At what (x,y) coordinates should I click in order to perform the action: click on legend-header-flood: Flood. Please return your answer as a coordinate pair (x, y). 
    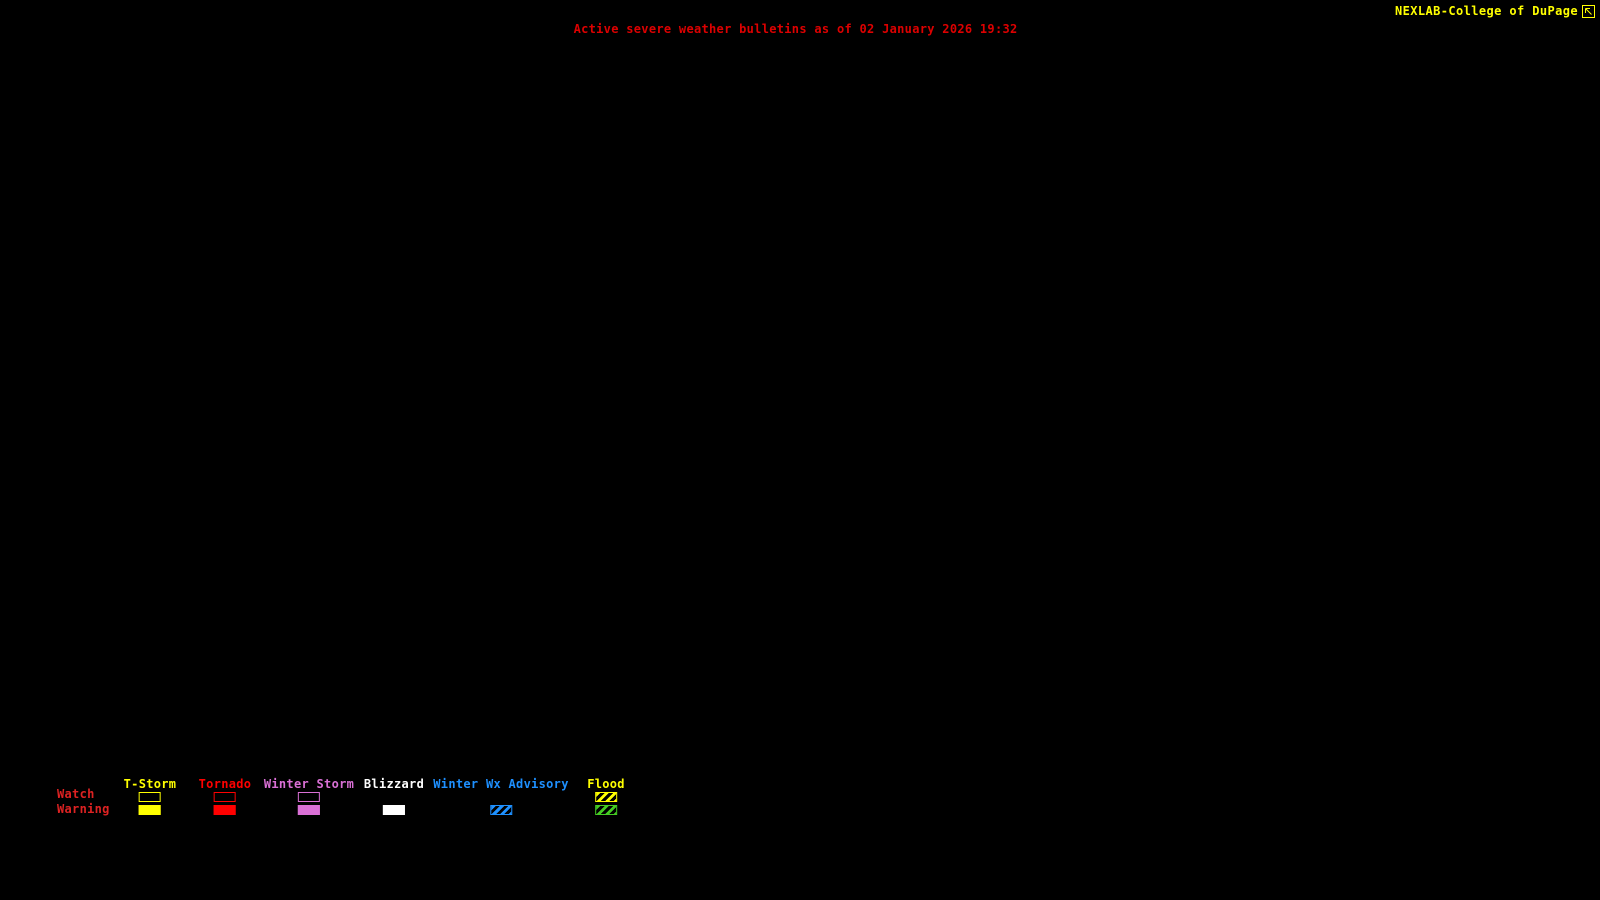
    Looking at the image, I should click on (606, 784).